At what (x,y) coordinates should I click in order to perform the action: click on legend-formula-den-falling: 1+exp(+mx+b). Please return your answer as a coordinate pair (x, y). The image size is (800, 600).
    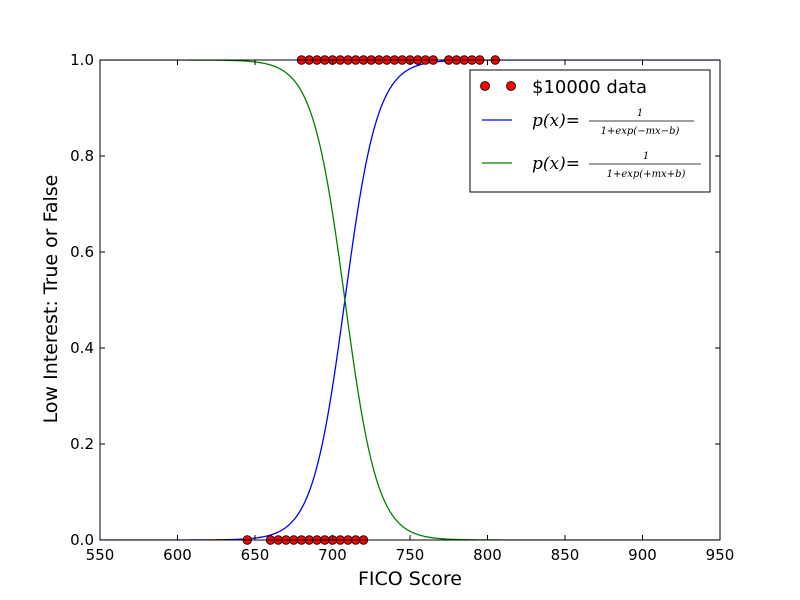
    Looking at the image, I should click on (646, 174).